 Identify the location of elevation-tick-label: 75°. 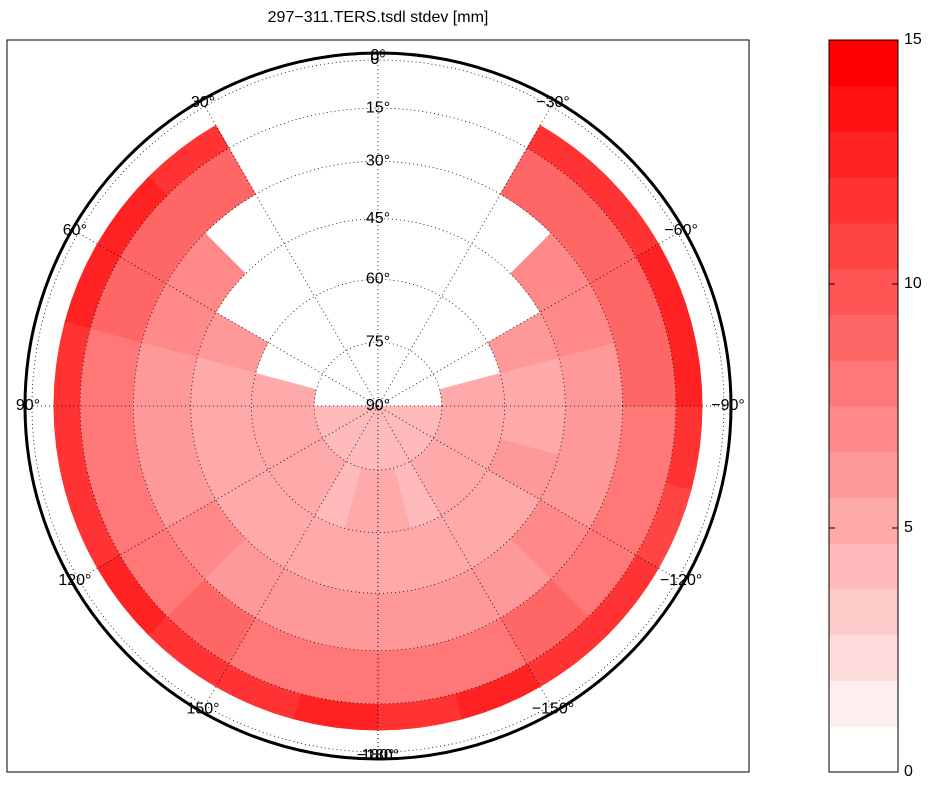
(378, 341).